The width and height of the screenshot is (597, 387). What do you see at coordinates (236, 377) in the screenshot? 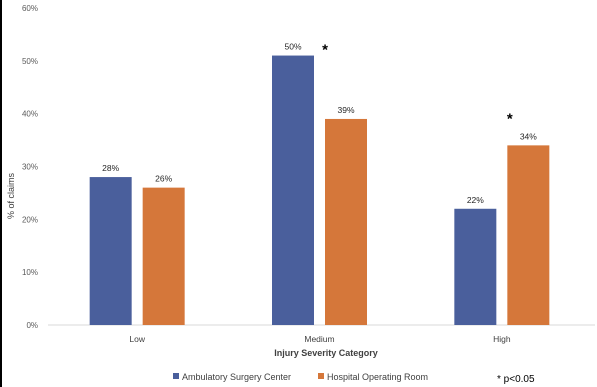
I see `legend-label: Ambulatory Surgery Center` at bounding box center [236, 377].